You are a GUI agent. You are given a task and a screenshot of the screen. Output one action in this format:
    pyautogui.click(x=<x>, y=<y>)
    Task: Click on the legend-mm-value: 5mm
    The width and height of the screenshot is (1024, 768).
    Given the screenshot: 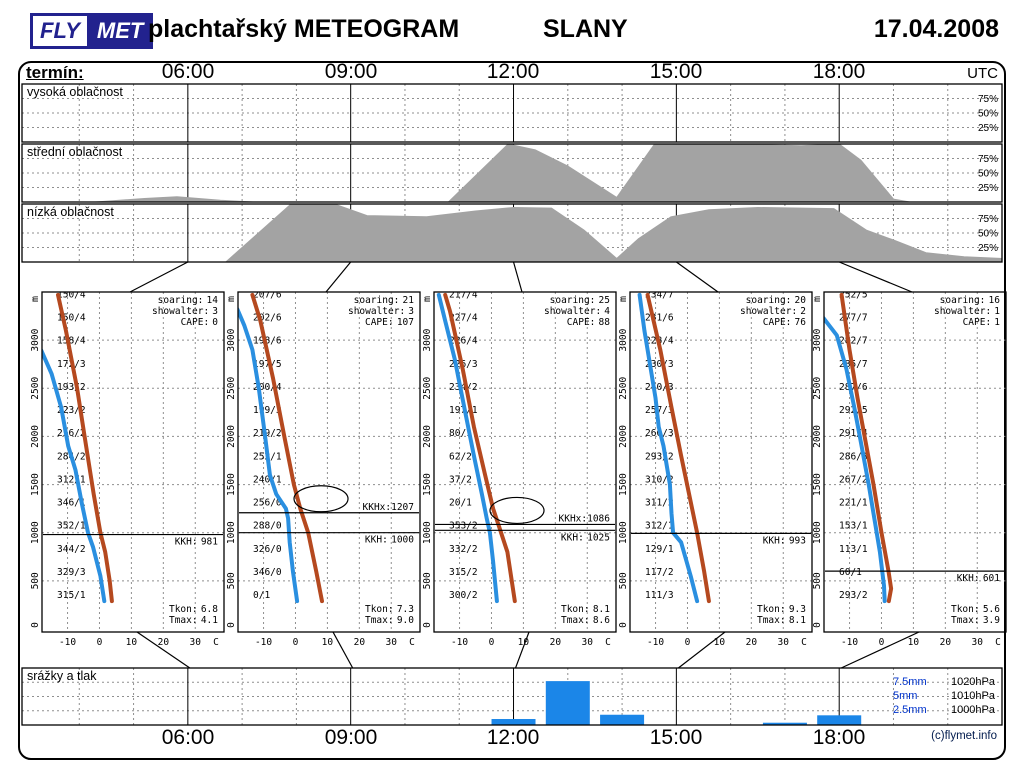 What is the action you would take?
    pyautogui.click(x=905, y=696)
    